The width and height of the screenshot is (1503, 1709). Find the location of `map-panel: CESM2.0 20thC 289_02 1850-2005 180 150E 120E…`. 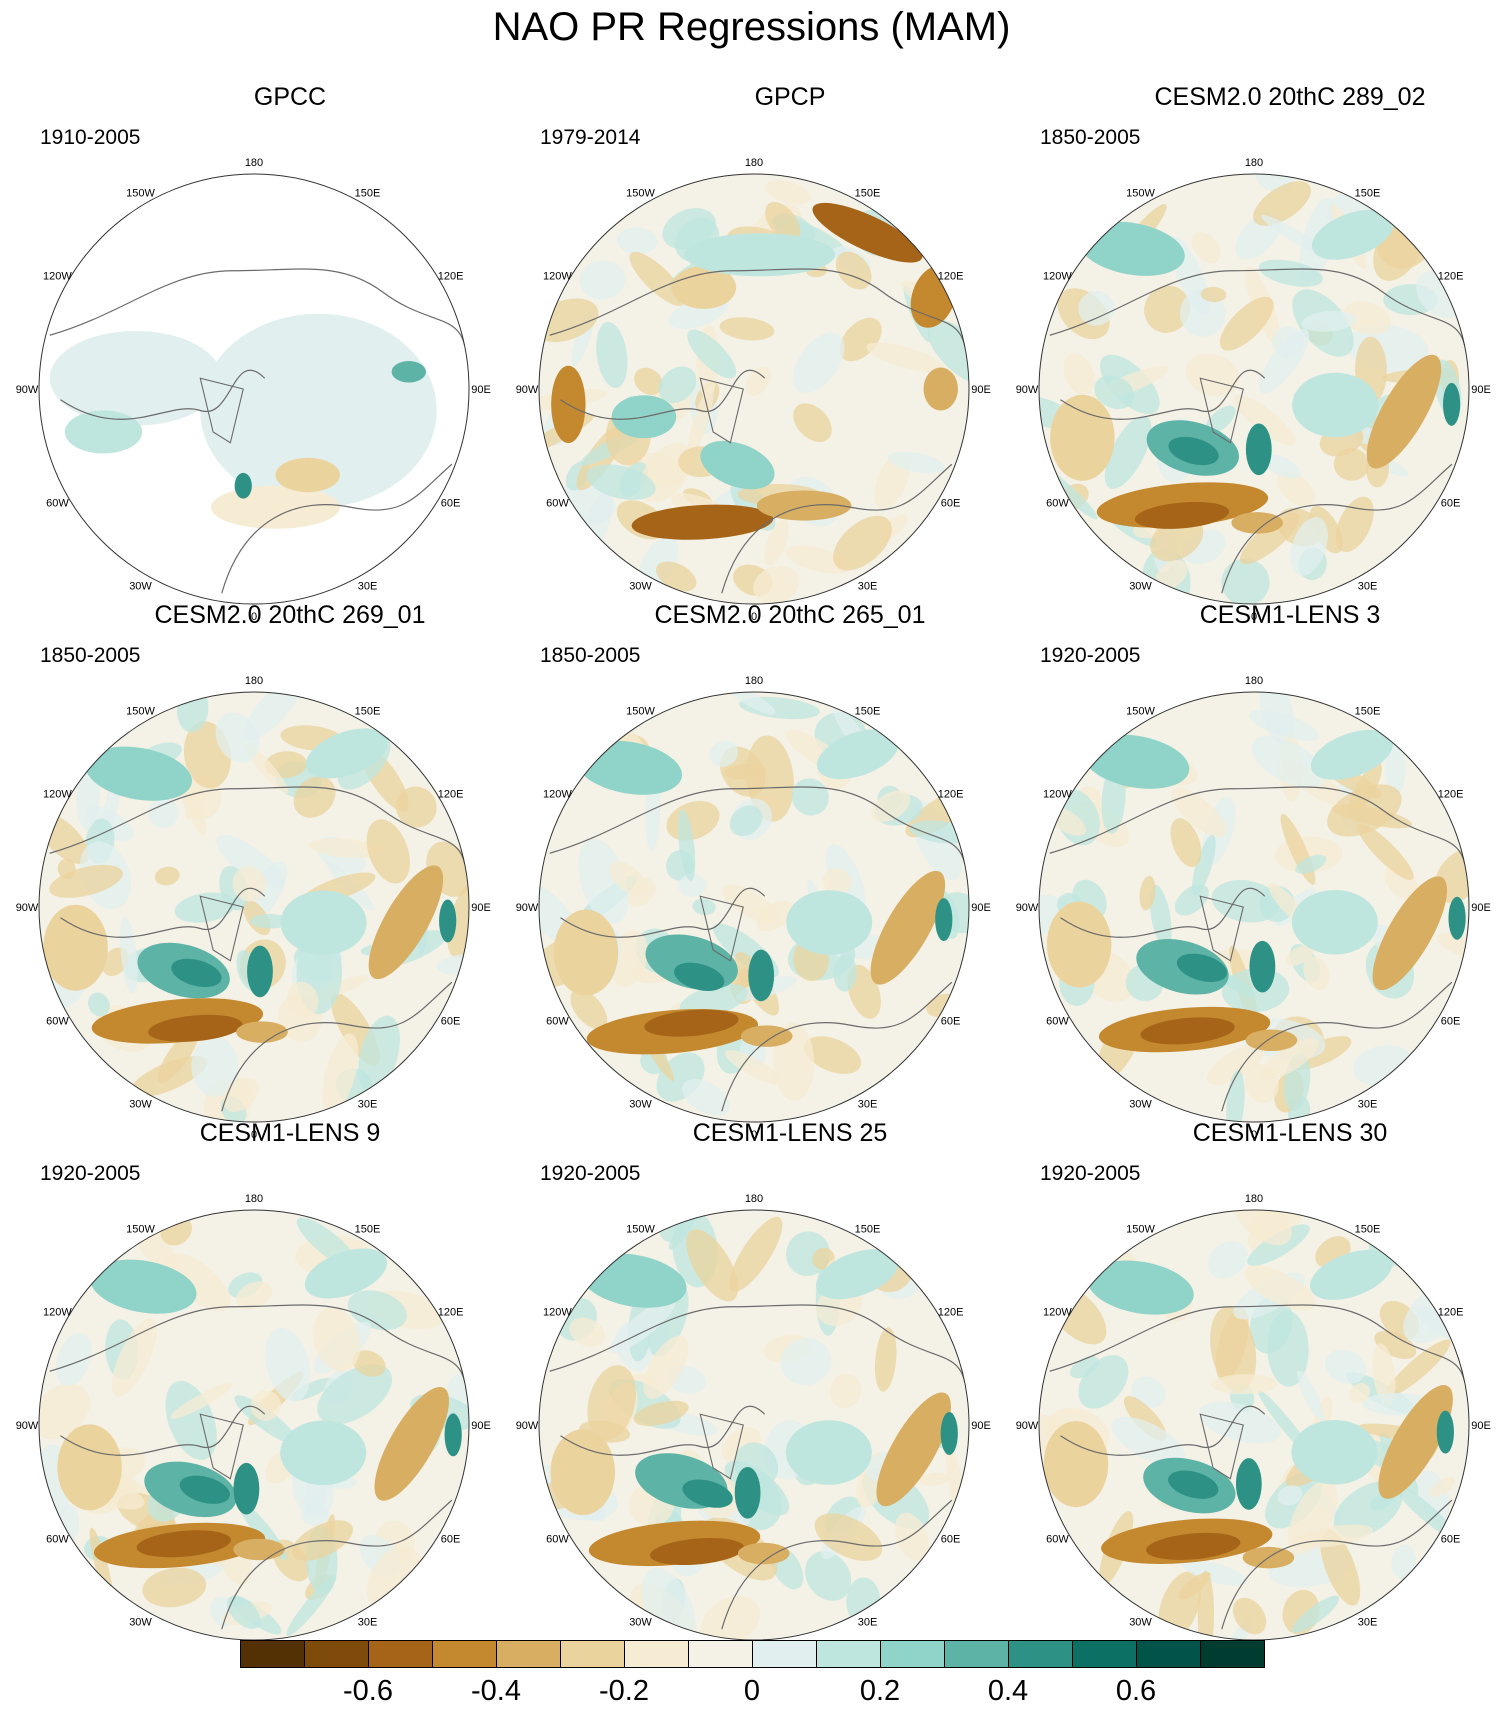

map-panel: CESM2.0 20thC 289_02 1850-2005 180 150E 120E… is located at coordinates (1259, 352).